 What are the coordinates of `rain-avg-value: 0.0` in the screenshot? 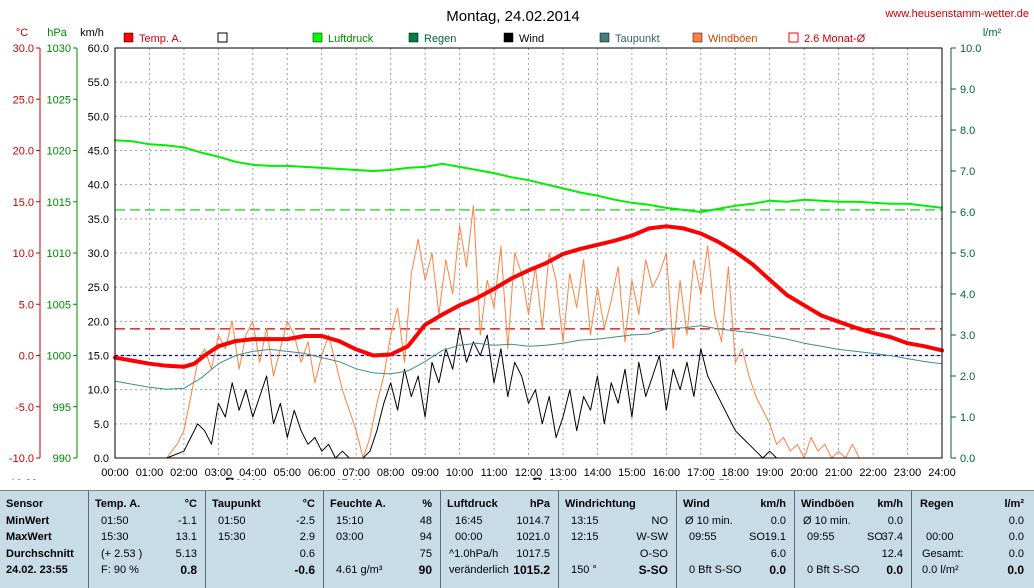 It's located at (1016, 521).